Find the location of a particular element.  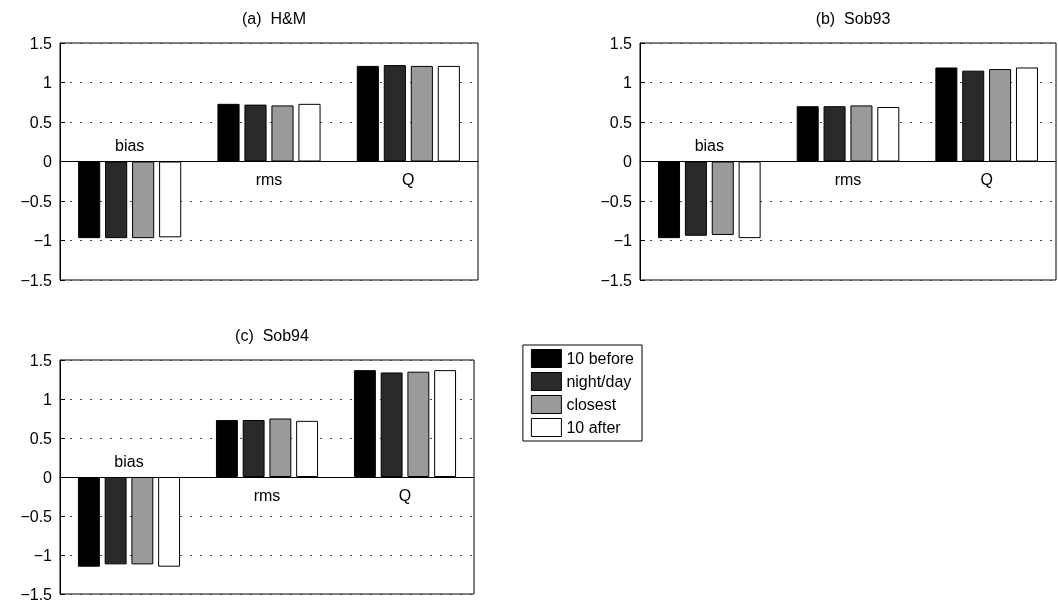

legend-label: 10 before is located at coordinates (600, 358).